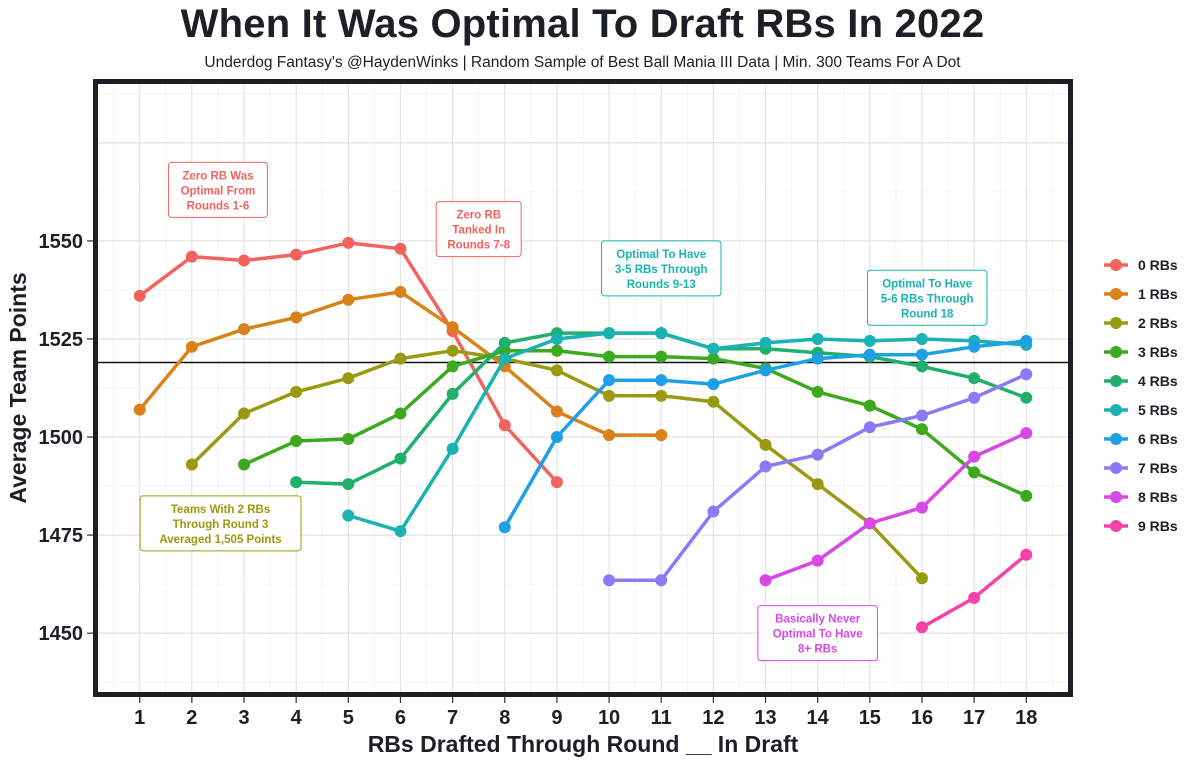  Describe the element at coordinates (1158, 410) in the screenshot. I see `legend-label: 5 RBs` at that location.